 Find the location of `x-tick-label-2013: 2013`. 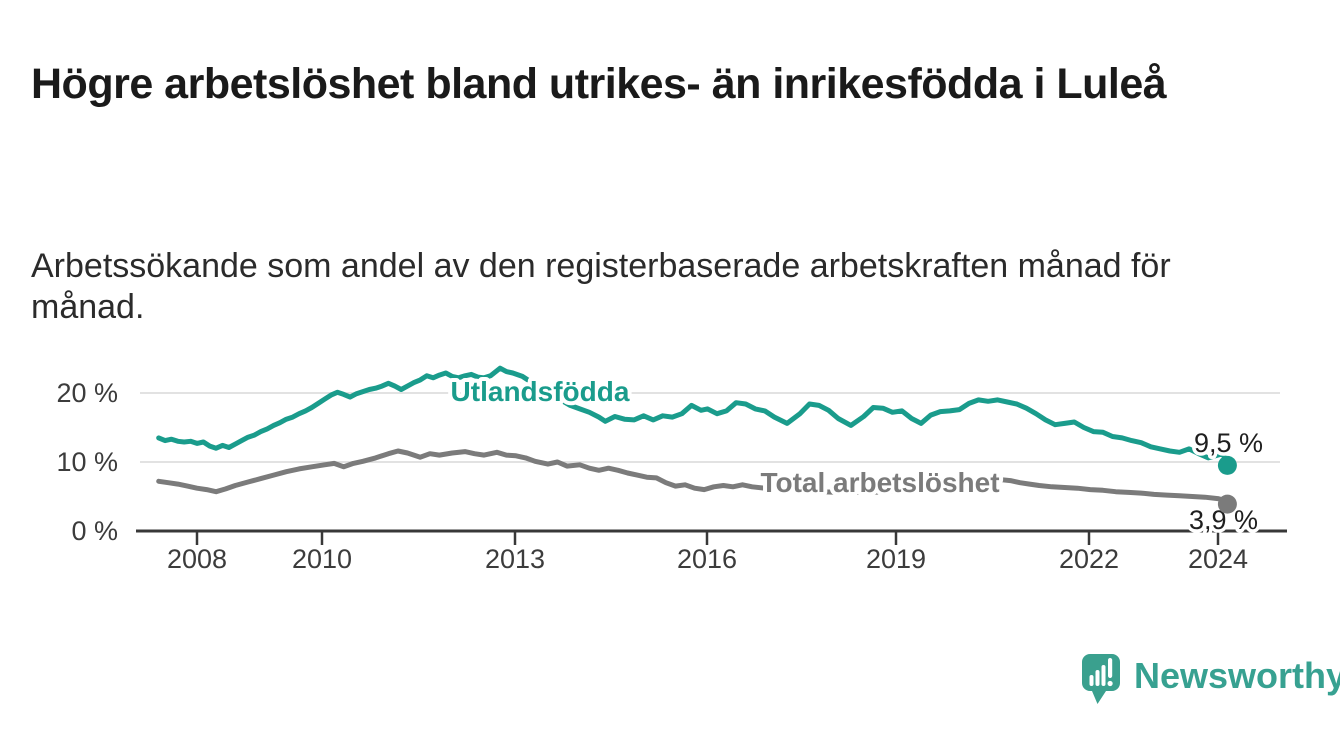

x-tick-label-2013: 2013 is located at coordinates (515, 559).